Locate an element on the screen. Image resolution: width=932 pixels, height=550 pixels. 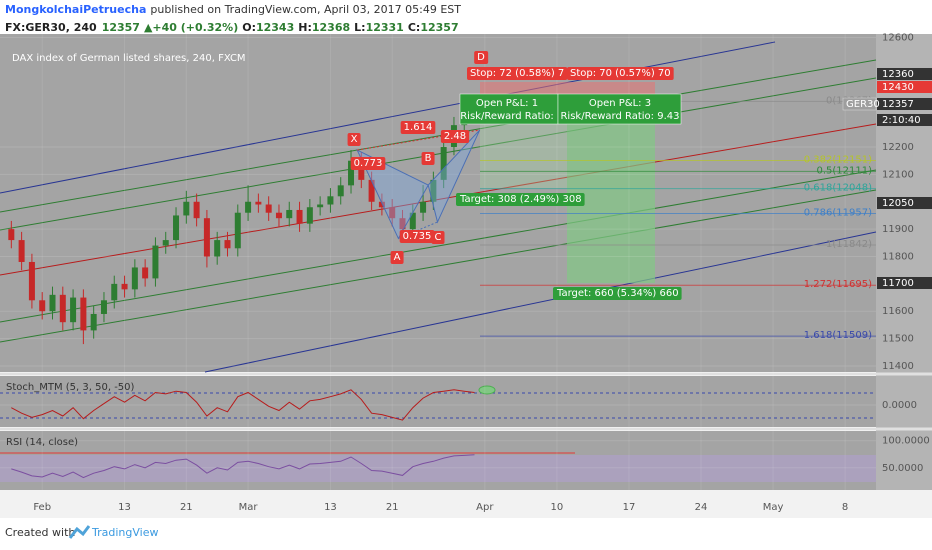
pane-title: Stoch_MTM (5, 3, 50, -50) is located at coordinates (70, 387).